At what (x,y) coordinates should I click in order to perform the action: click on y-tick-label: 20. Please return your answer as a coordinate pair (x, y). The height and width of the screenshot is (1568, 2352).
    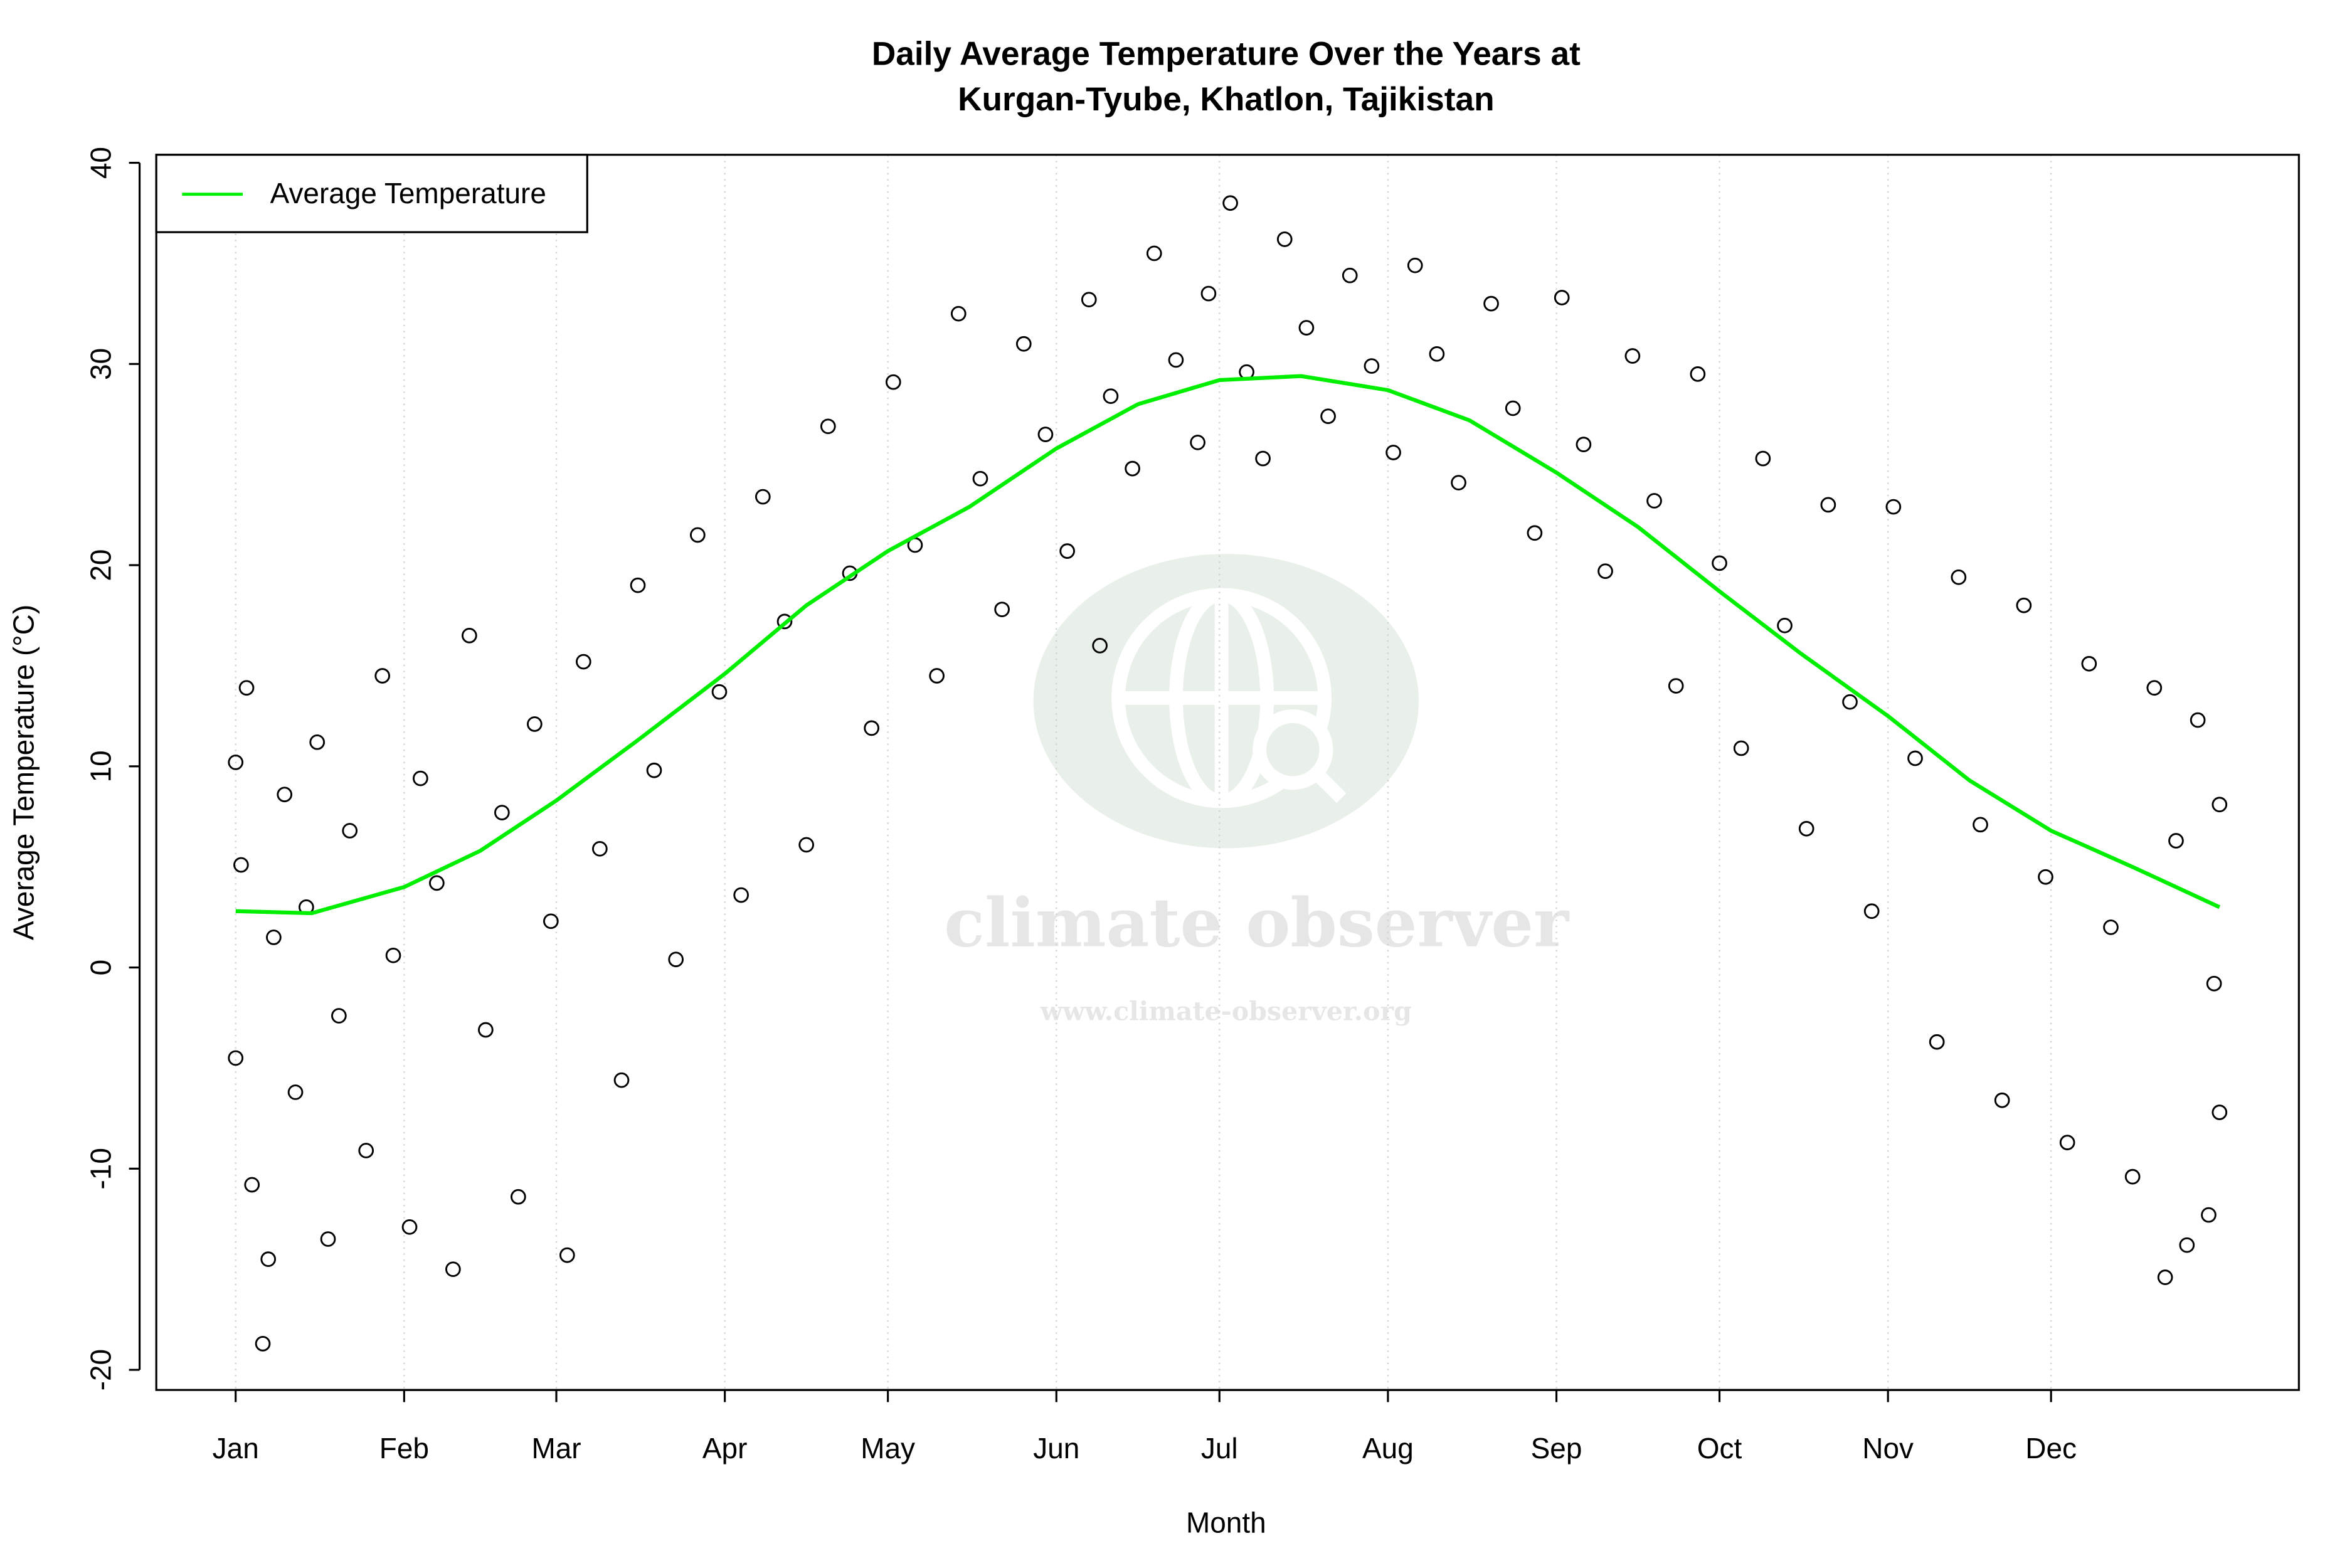
    Looking at the image, I should click on (101, 565).